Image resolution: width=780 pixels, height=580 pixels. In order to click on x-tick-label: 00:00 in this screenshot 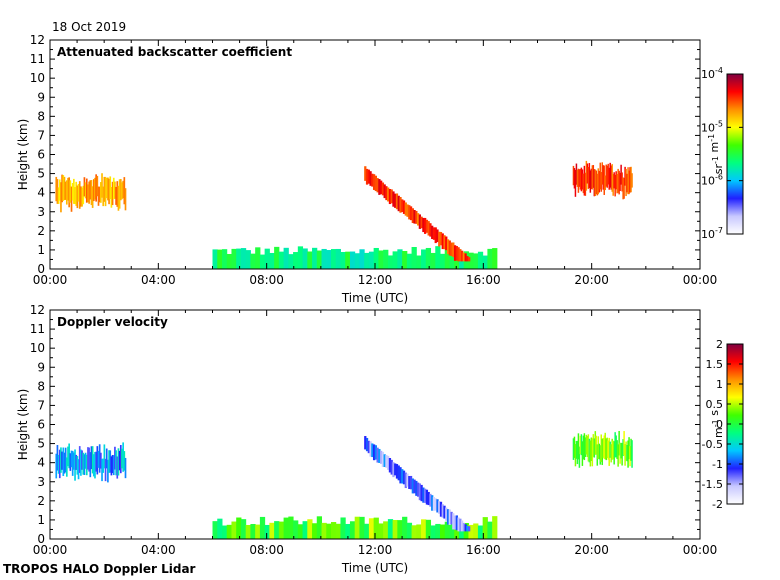, I will do `click(700, 280)`.